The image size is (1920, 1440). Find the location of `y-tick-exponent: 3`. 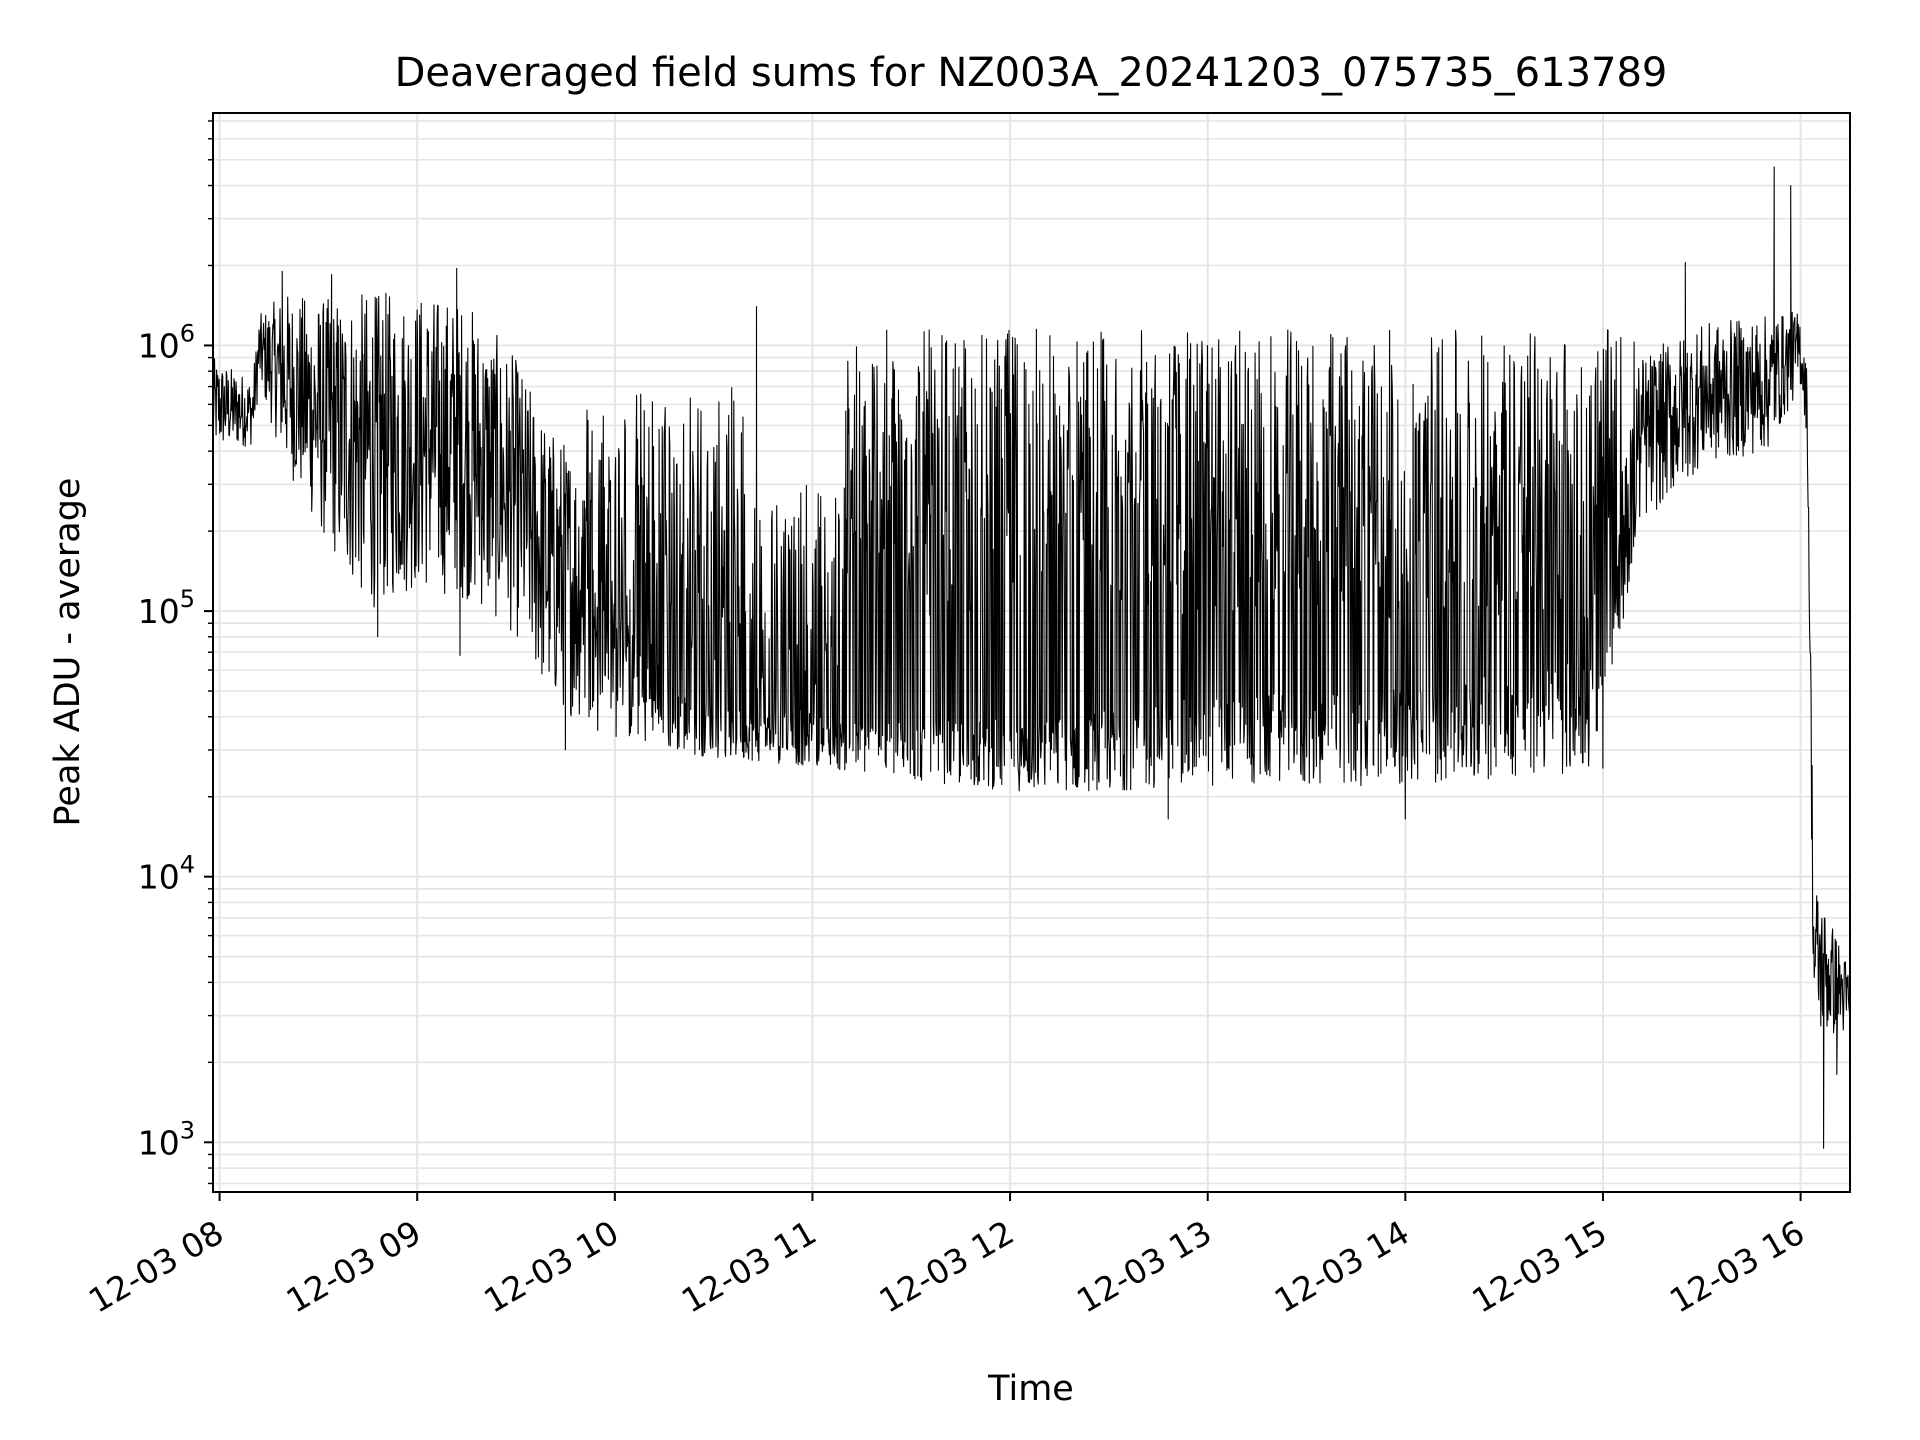

y-tick-exponent: 3 is located at coordinates (187, 1130).